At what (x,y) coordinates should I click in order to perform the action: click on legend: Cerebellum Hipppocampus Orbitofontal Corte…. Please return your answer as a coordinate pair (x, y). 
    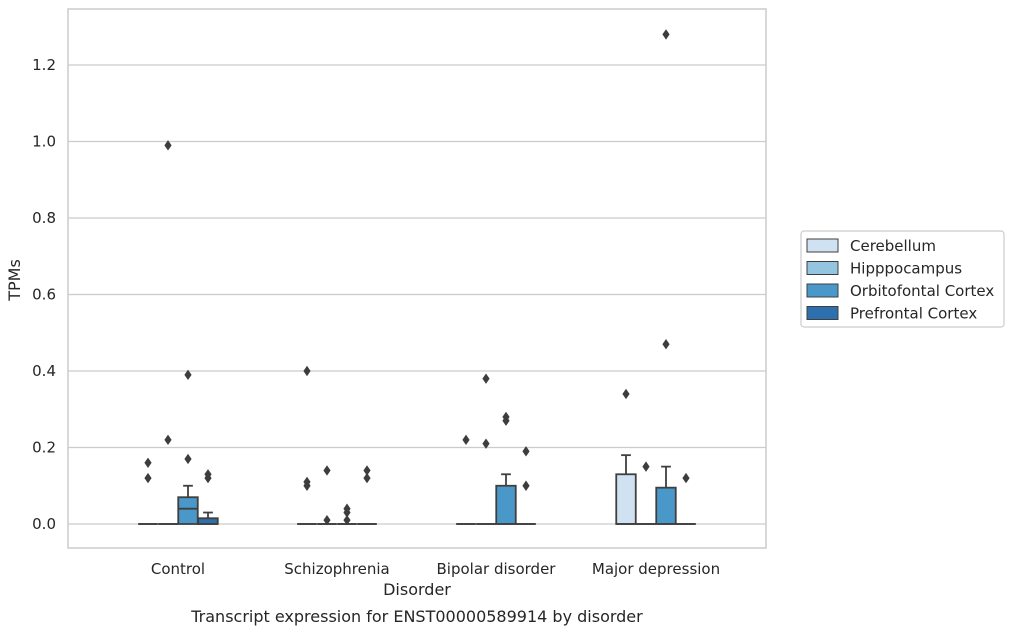
    Looking at the image, I should click on (902, 279).